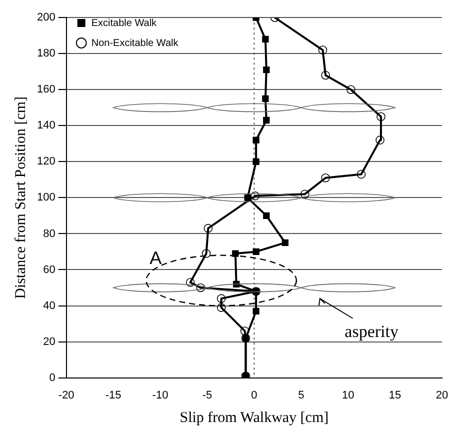 This screenshot has height=439, width=464. Describe the element at coordinates (46, 90) in the screenshot. I see `y-tick-label: 160` at that location.